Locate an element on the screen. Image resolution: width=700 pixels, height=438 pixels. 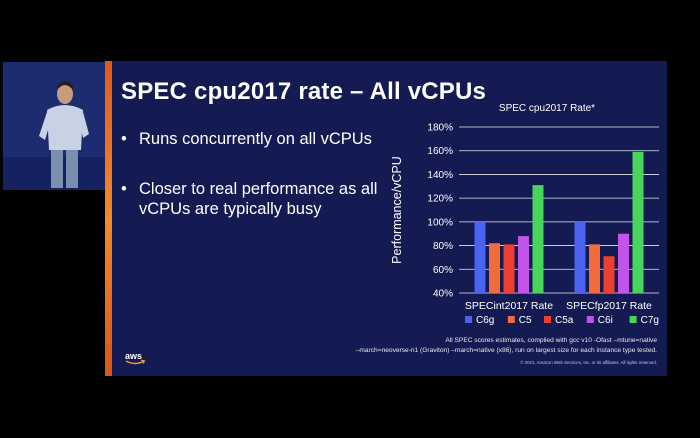
bar-c5a-fp is located at coordinates (609, 274).